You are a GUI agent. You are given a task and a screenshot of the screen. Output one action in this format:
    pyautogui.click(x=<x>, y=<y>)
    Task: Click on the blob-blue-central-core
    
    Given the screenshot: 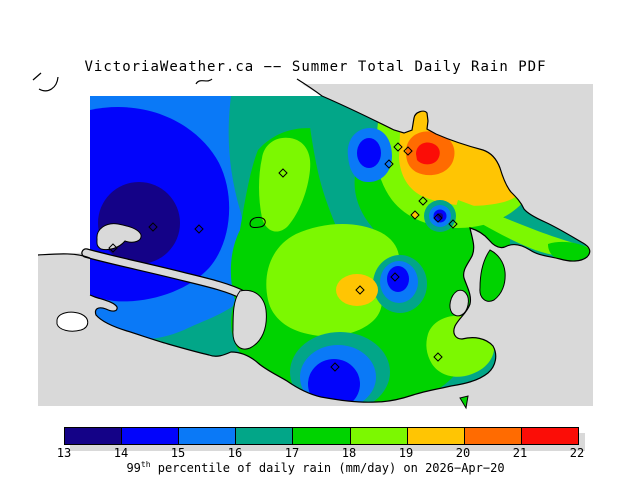 What is the action you would take?
    pyautogui.click(x=398, y=279)
    